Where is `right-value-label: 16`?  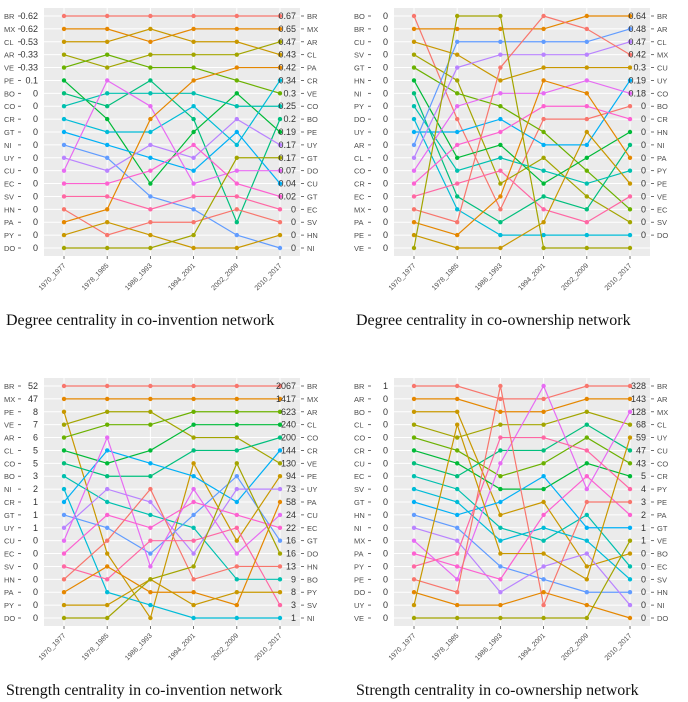
right-value-label: 16 is located at coordinates (291, 541).